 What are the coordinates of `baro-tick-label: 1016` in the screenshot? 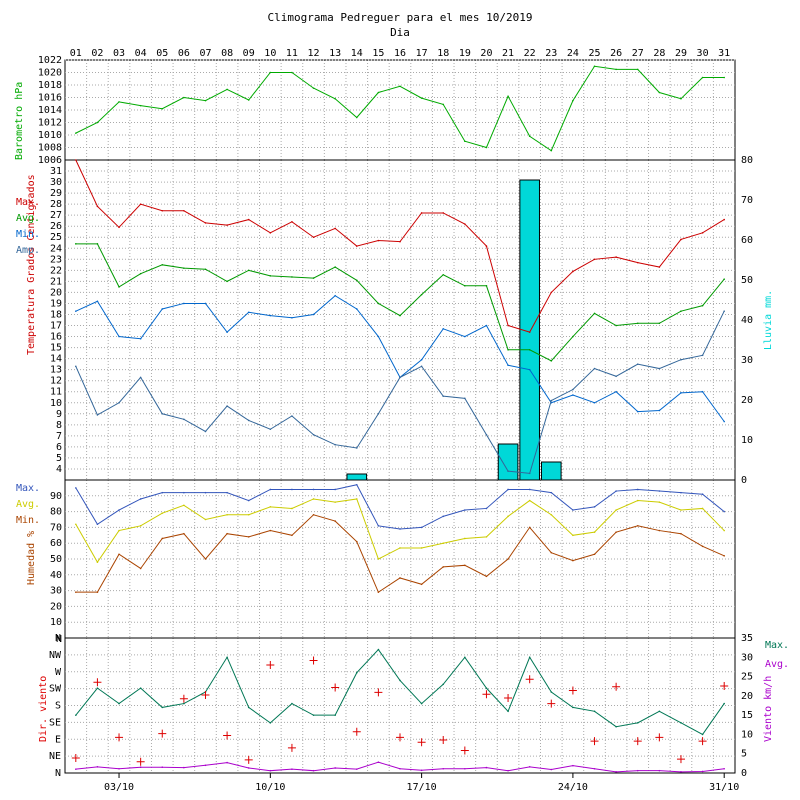 It's located at (50, 98).